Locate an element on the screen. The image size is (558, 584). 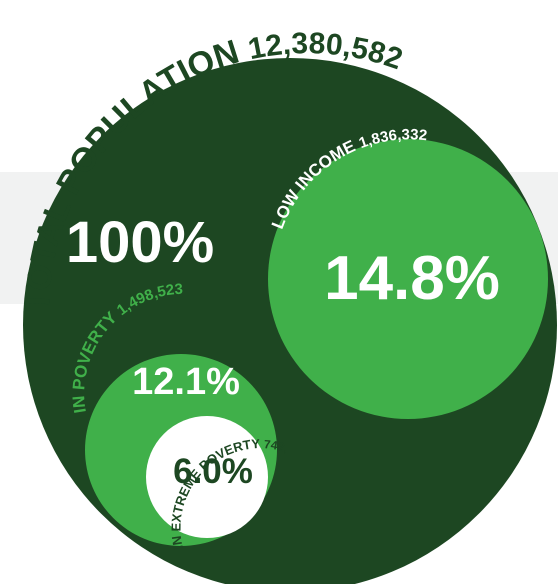
in-poverty-percent: 12.1% is located at coordinates (186, 382).